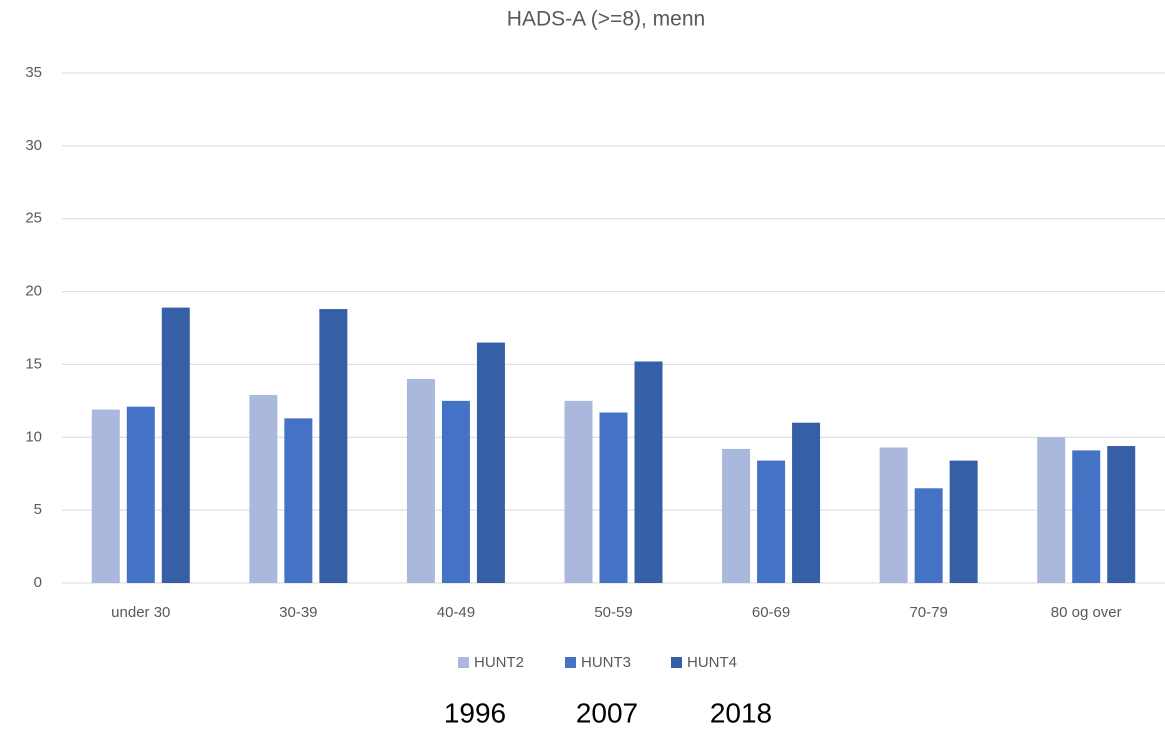  Describe the element at coordinates (33, 436) in the screenshot. I see `y-tick-label: 10` at that location.